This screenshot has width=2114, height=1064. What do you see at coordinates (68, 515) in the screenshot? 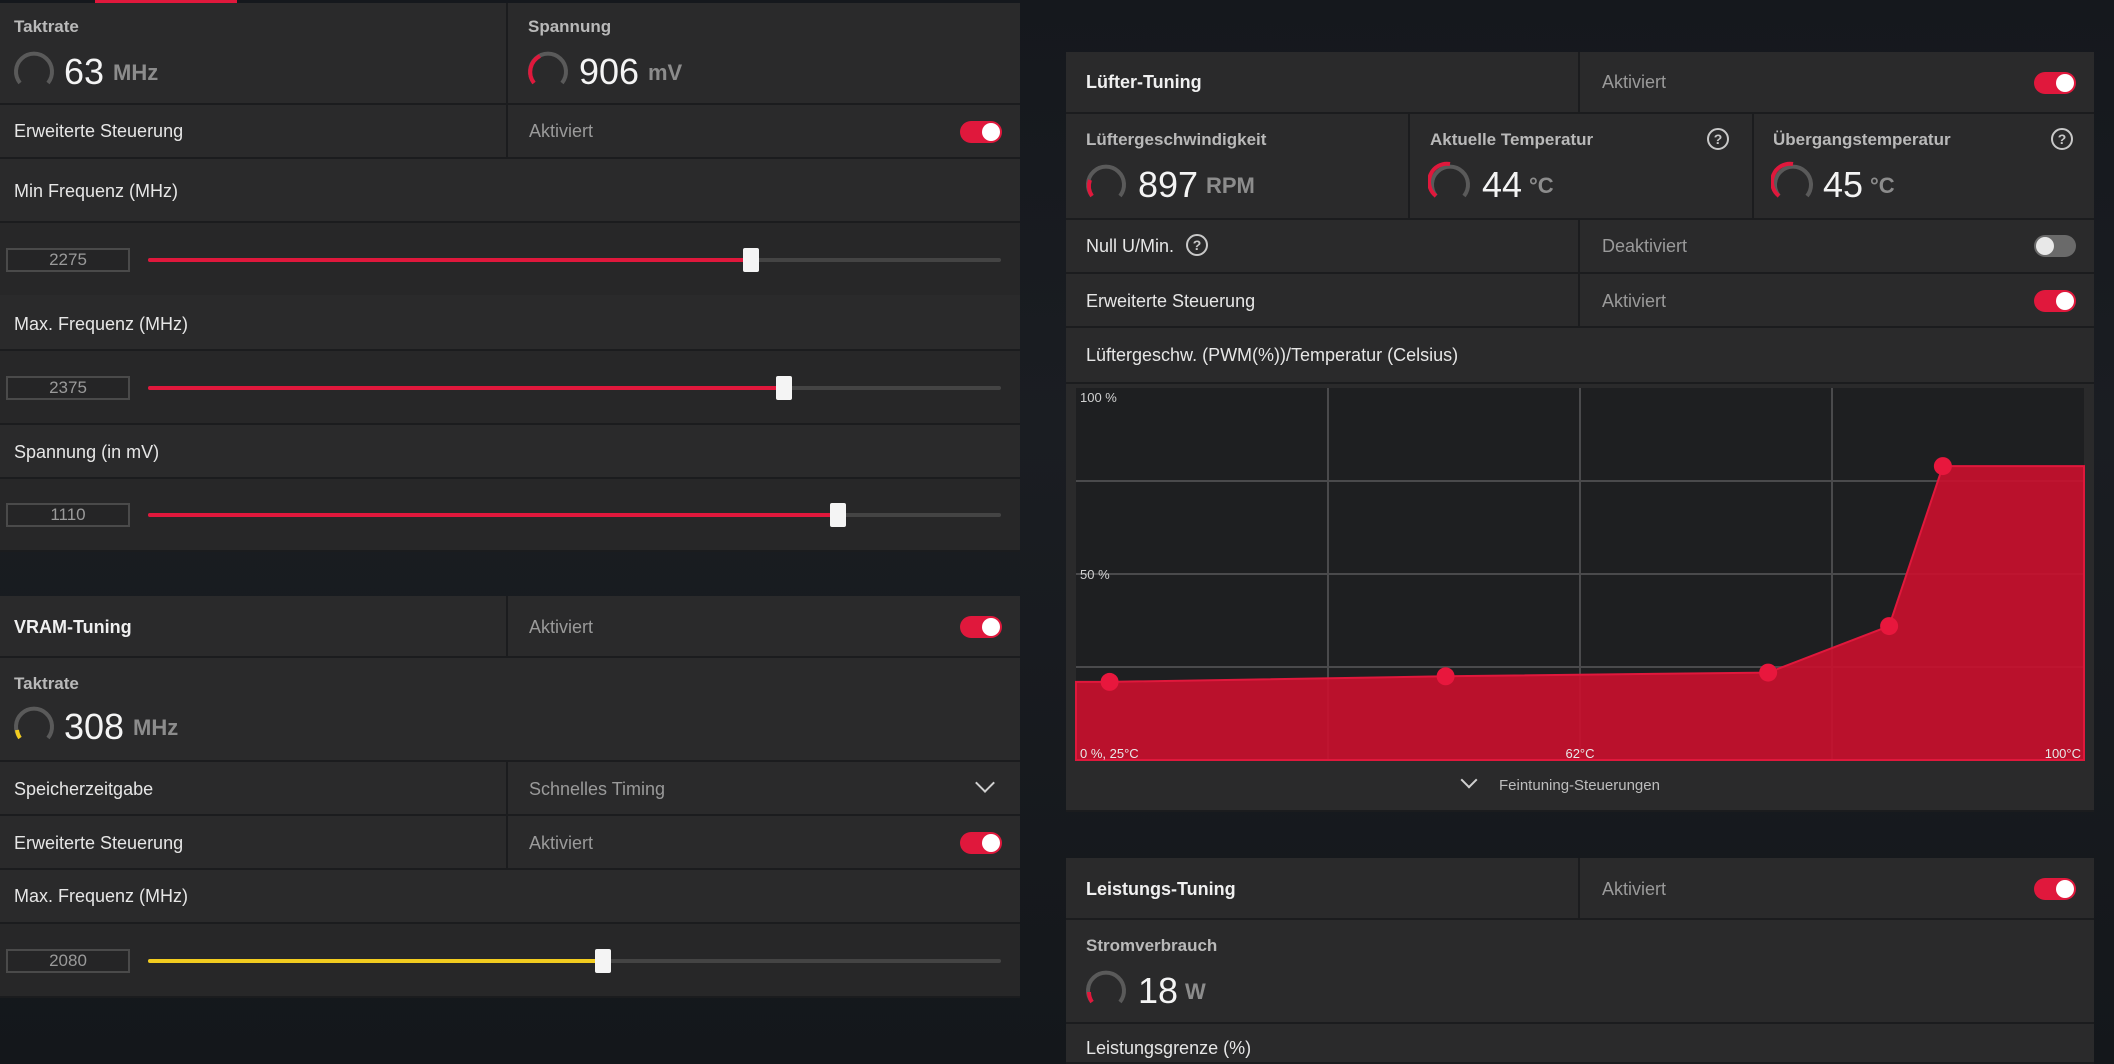
I see `voltage-input: 1110` at bounding box center [68, 515].